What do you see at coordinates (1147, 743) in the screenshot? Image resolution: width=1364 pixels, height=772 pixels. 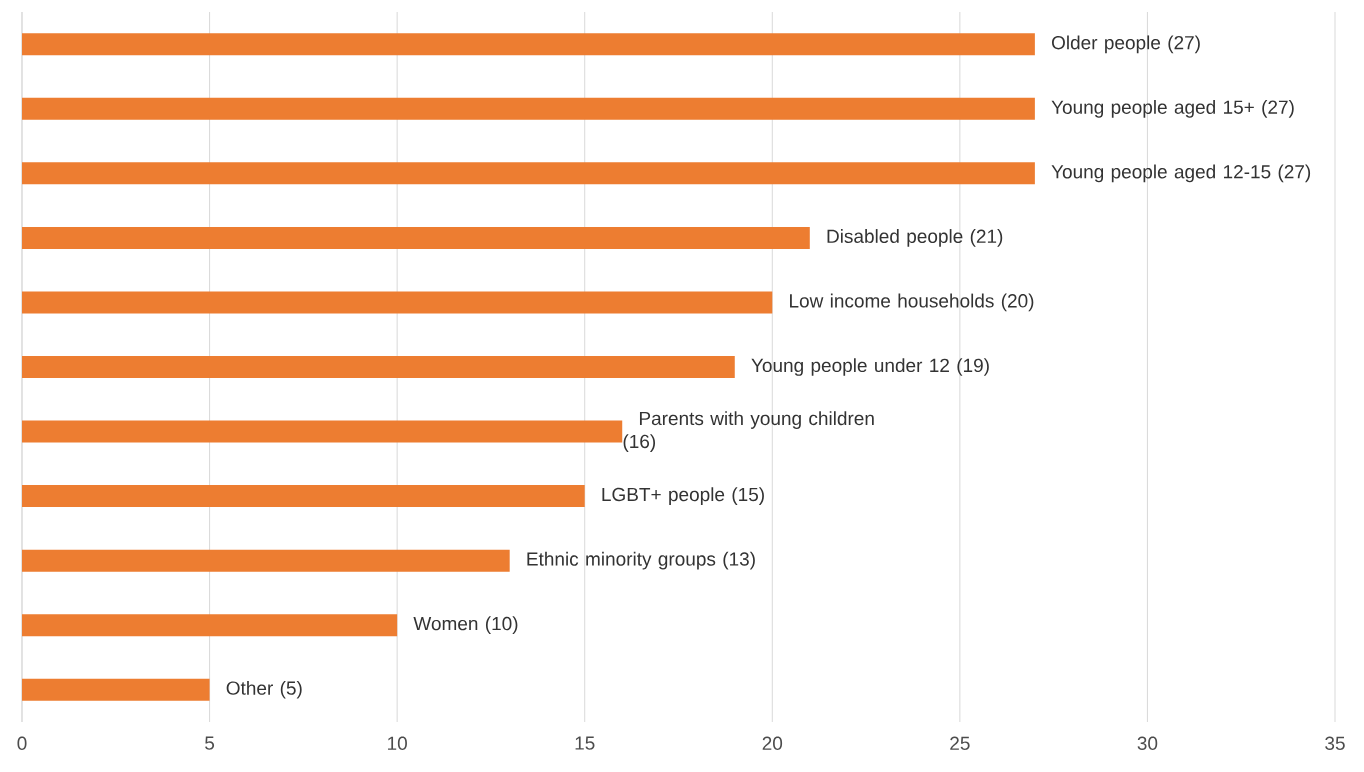 I see `x-tick-label: 30` at bounding box center [1147, 743].